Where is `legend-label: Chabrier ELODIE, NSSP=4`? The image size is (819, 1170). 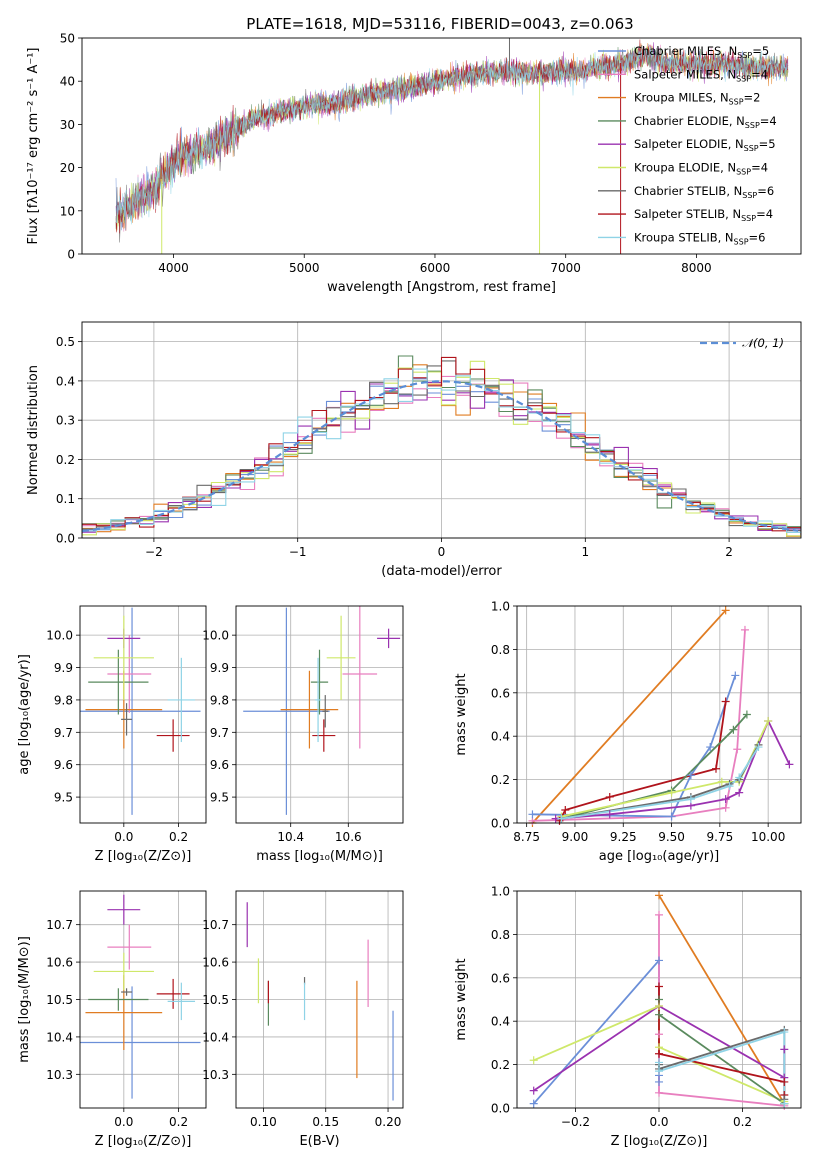
legend-label: Chabrier ELODIE, NSSP=4 is located at coordinates (705, 122).